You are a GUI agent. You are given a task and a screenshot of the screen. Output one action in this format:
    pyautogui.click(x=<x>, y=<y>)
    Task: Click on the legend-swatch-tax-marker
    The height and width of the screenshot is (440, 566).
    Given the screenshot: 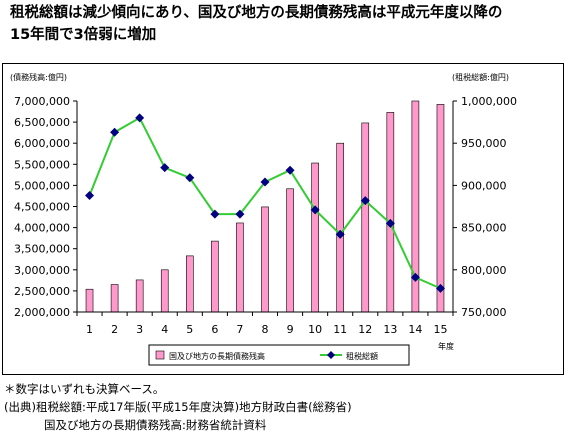 What is the action you would take?
    pyautogui.click(x=331, y=355)
    